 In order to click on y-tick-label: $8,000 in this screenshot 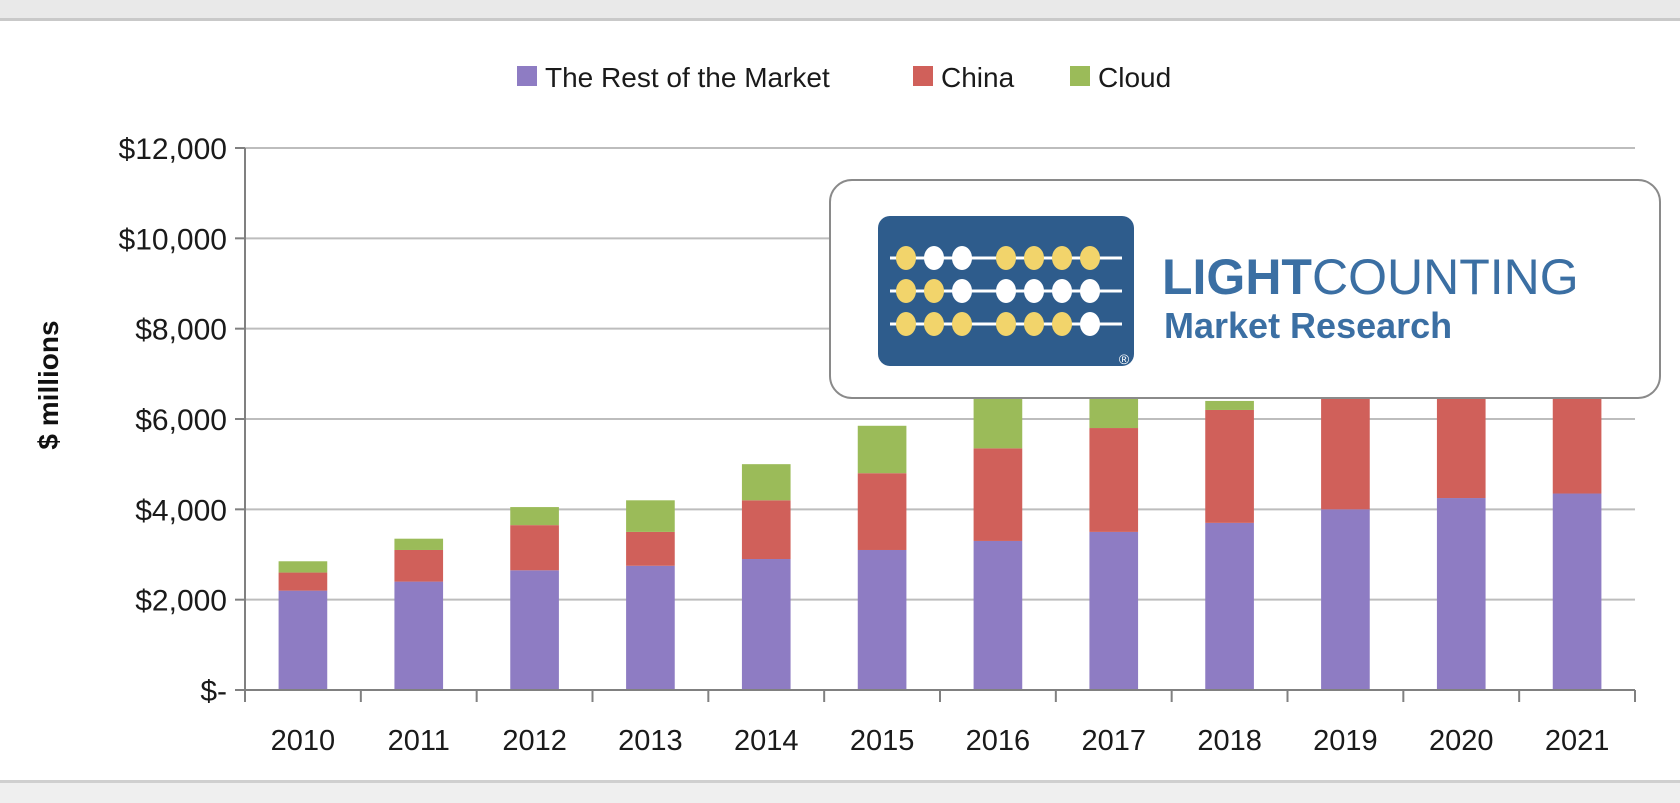, I will do `click(181, 330)`.